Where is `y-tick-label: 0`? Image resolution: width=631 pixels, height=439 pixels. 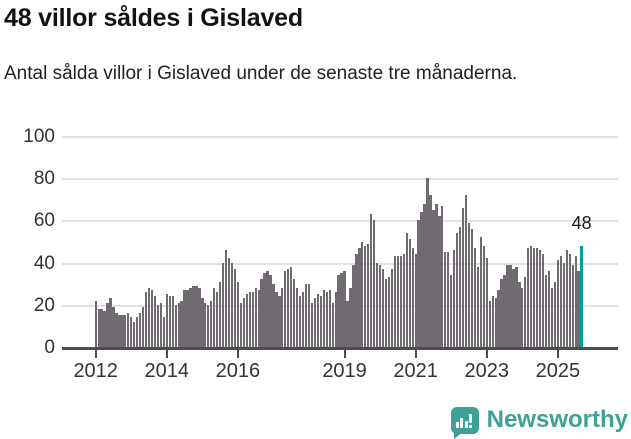
y-tick-label: 0 is located at coordinates (49, 347).